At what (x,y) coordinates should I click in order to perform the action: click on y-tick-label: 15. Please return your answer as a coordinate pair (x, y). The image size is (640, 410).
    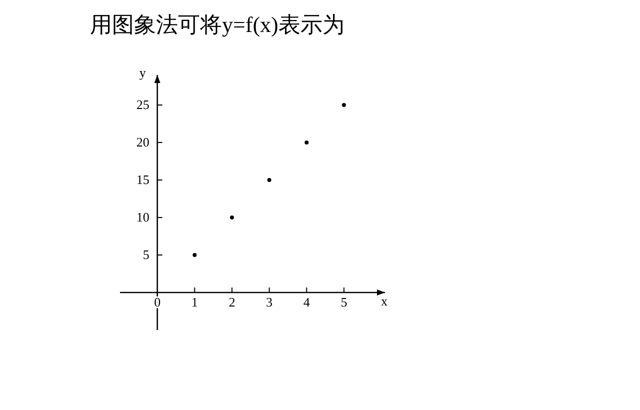
    Looking at the image, I should click on (143, 179).